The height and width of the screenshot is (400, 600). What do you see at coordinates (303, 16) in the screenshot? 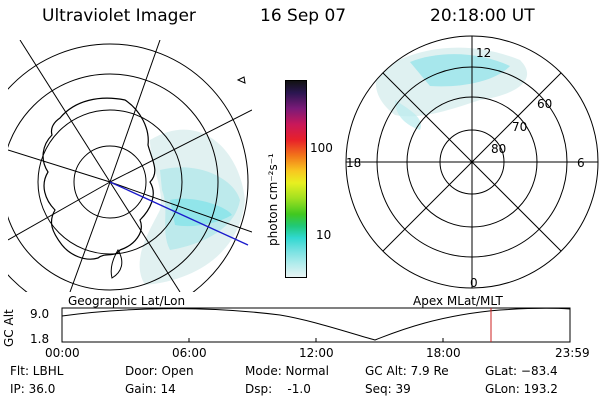
I see `header-date: 16 Sep 07` at bounding box center [303, 16].